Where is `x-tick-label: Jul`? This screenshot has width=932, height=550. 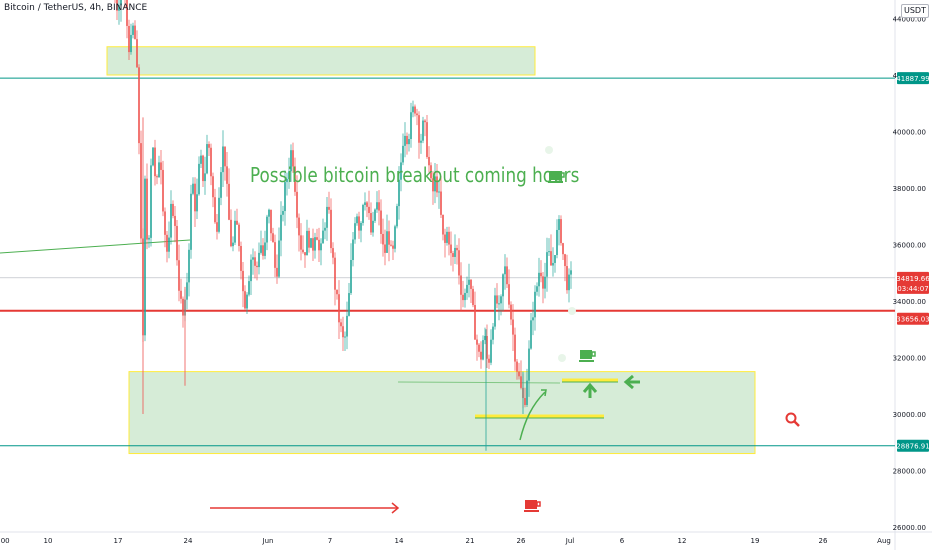 x-tick-label: Jul is located at coordinates (570, 541).